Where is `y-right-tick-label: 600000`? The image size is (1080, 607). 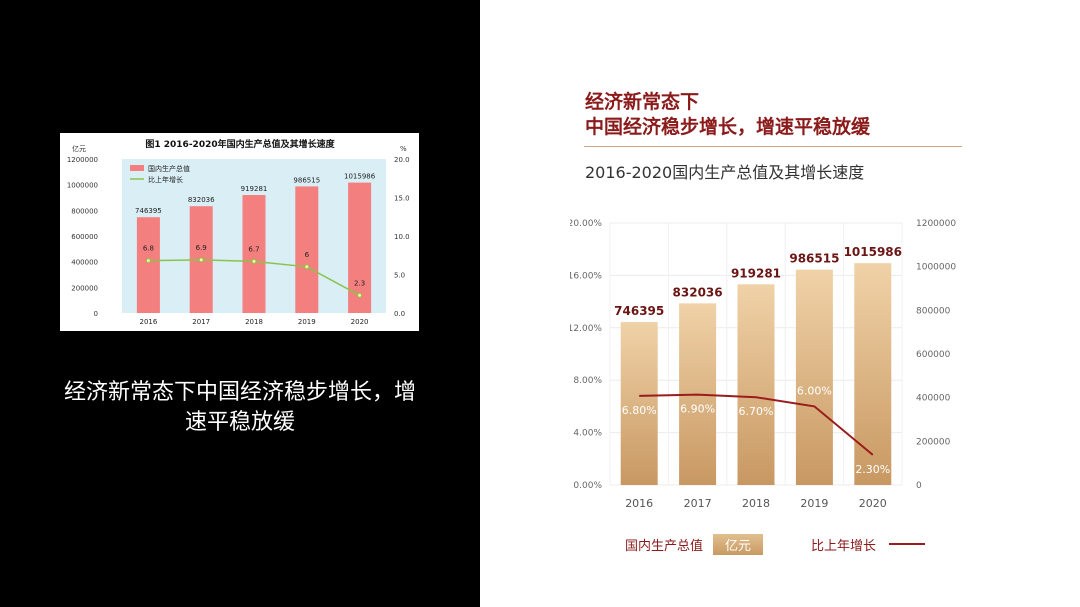
y-right-tick-label: 600000 is located at coordinates (933, 355).